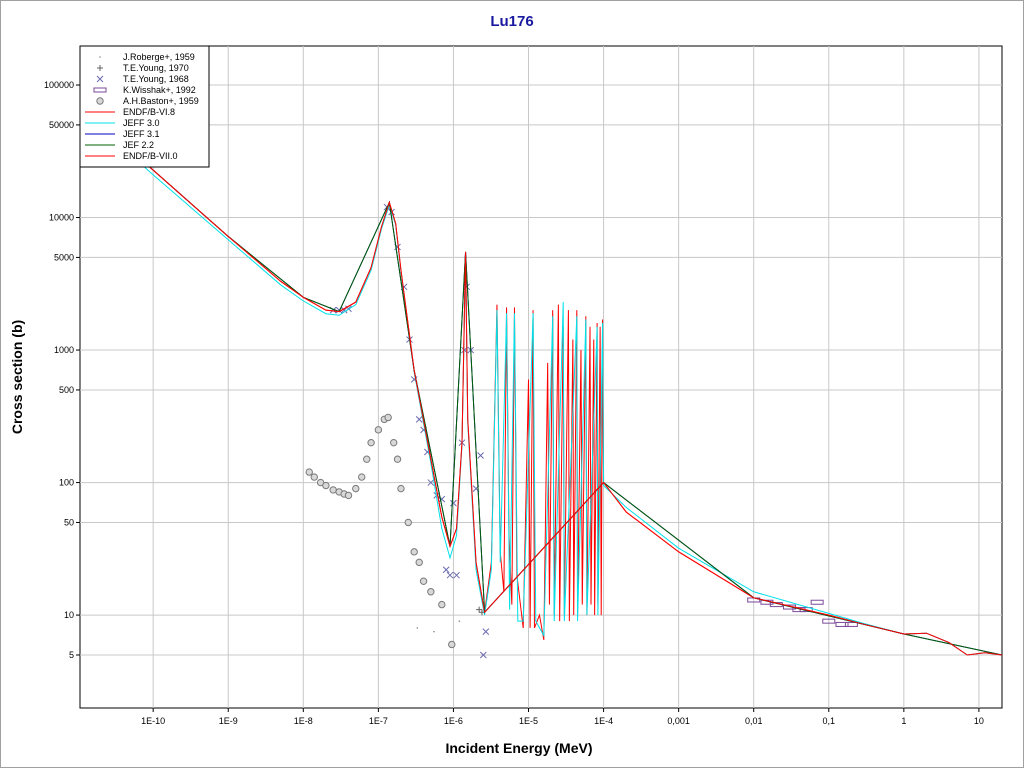 Image resolution: width=1024 pixels, height=768 pixels. I want to click on legend-label: A.H.Baston+, 1959, so click(161, 101).